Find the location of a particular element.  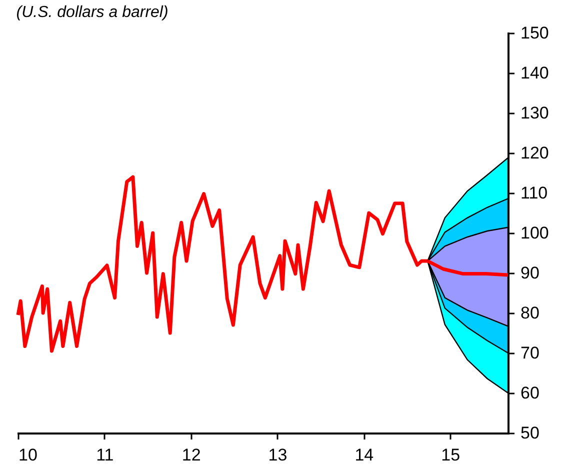

y-tick-label: 60 is located at coordinates (530, 393).